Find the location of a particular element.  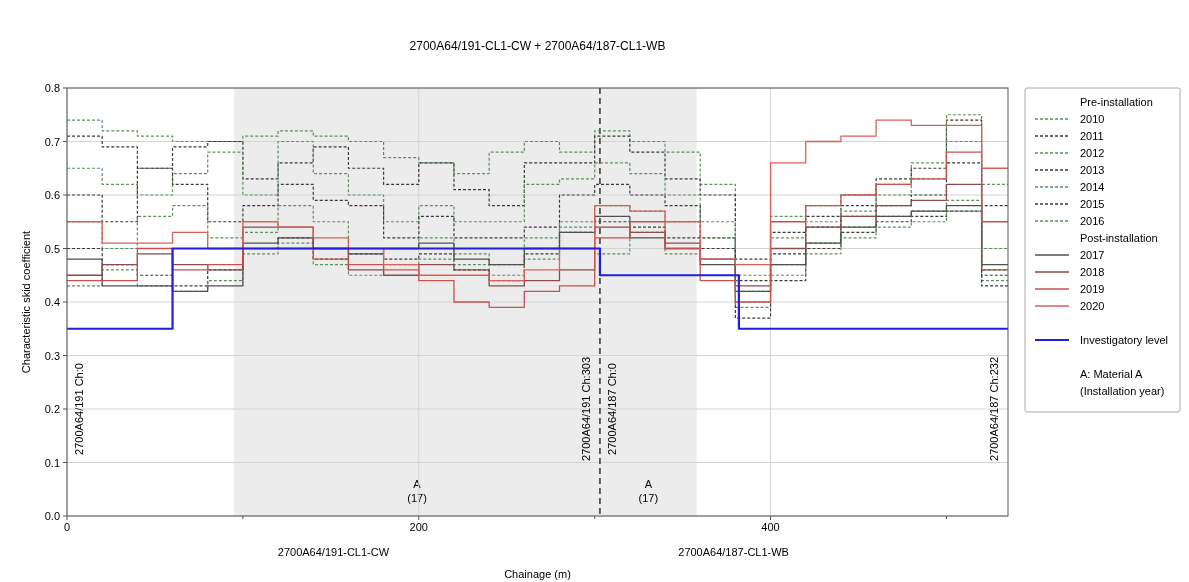

y-axis-title: Characteristic skid coefficient is located at coordinates (26, 302).